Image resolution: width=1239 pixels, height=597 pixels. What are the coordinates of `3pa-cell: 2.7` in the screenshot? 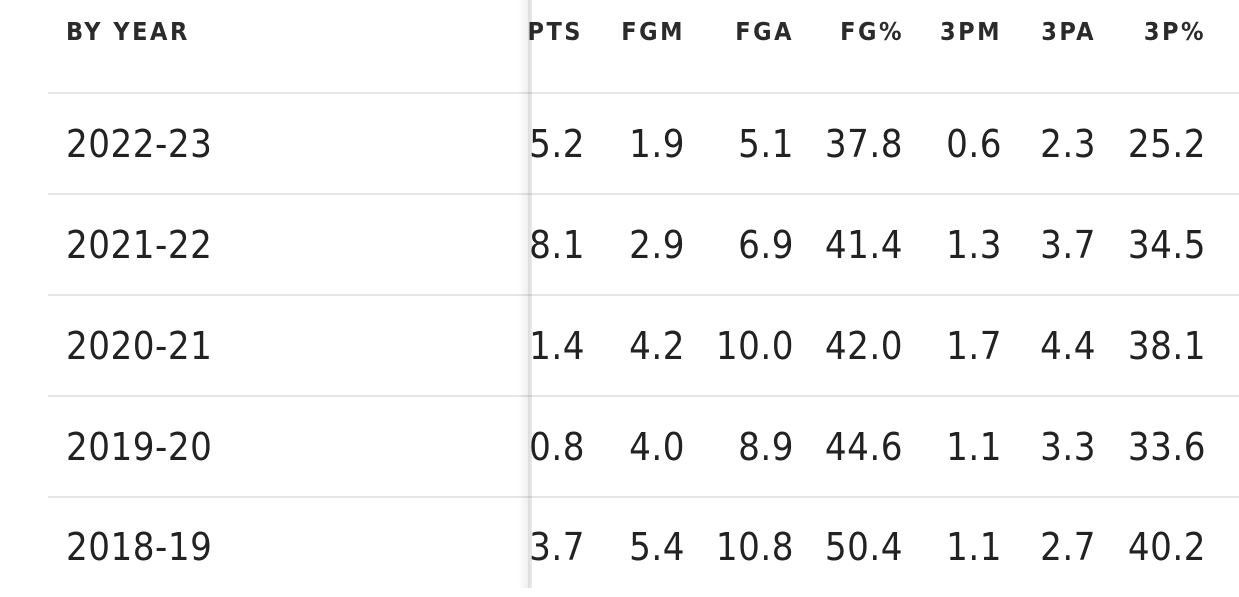 It's located at (1068, 547).